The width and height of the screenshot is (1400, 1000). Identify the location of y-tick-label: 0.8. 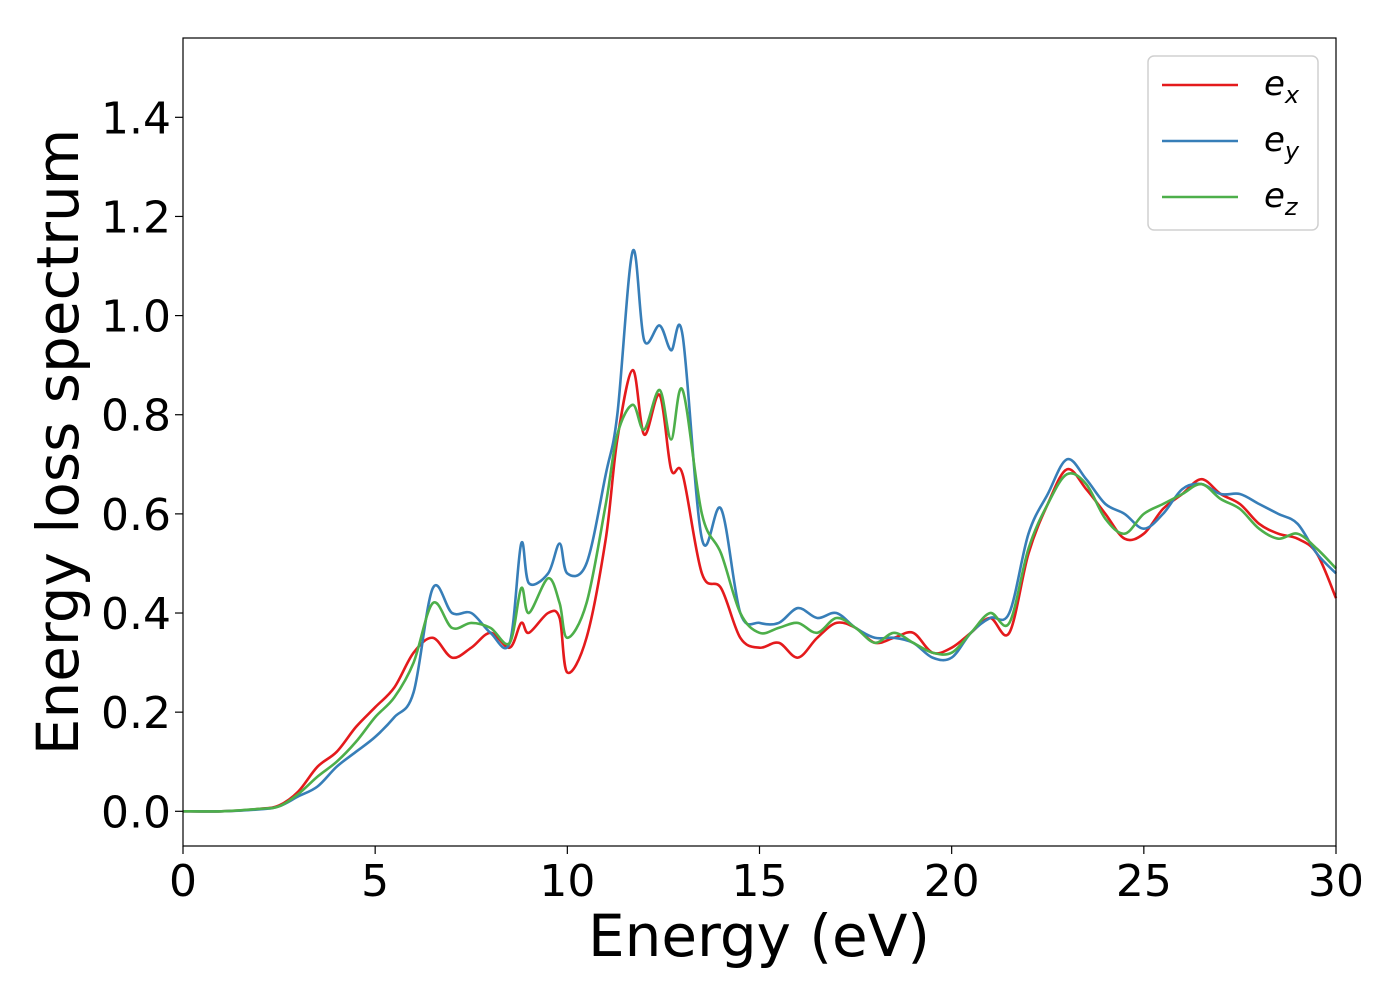
(136, 416).